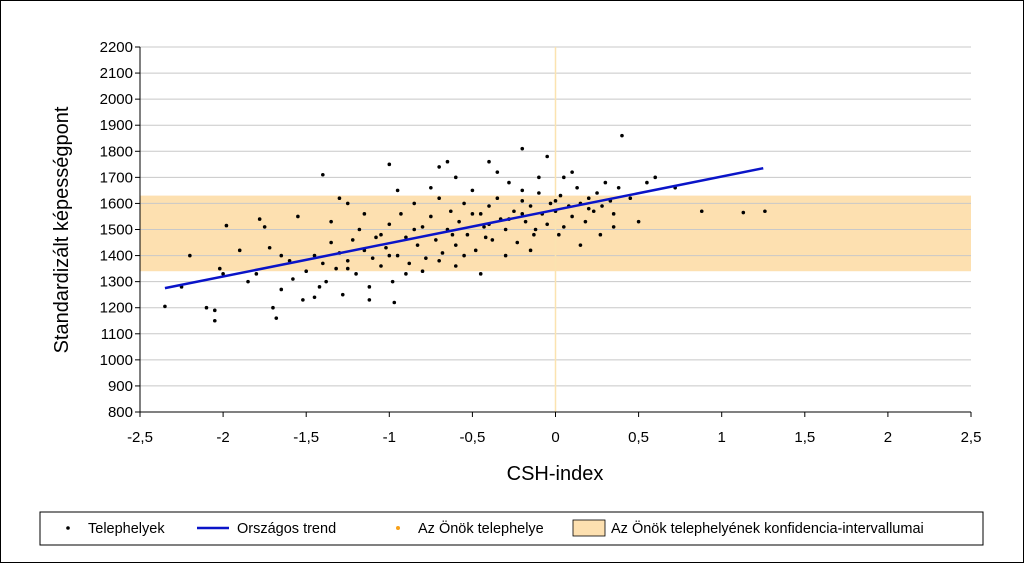  I want to click on y-tick-label: 1400, so click(116, 256).